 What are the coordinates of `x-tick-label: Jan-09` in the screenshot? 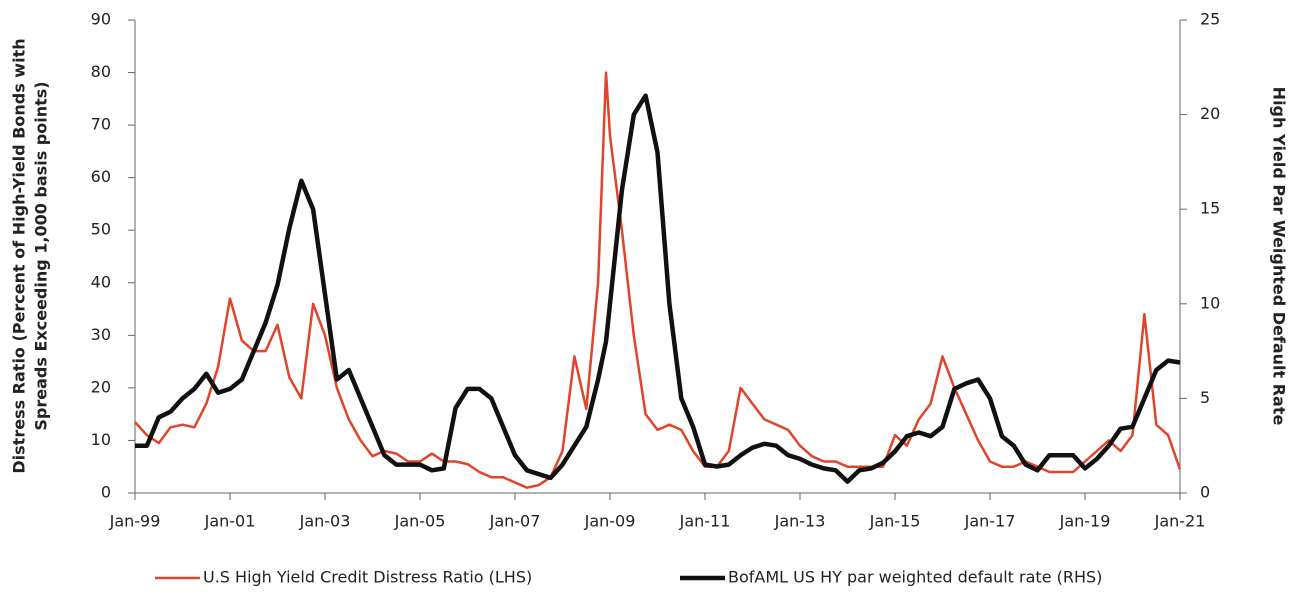 It's located at (610, 521).